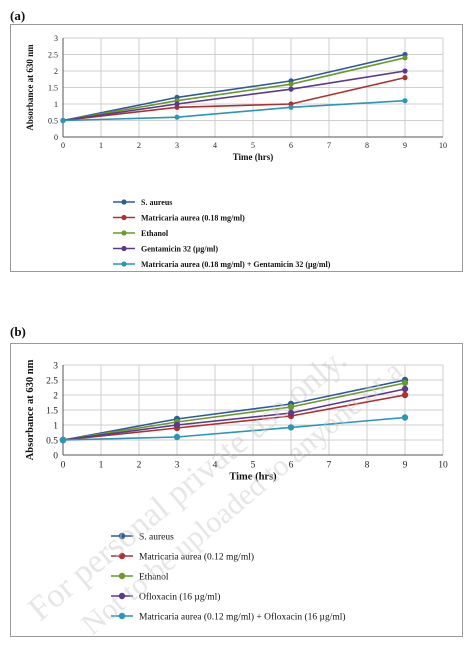 The width and height of the screenshot is (474, 646). Describe the element at coordinates (193, 217) in the screenshot. I see `legend-label-2: Matricaria aurea (0.18 mg/ml)` at that location.